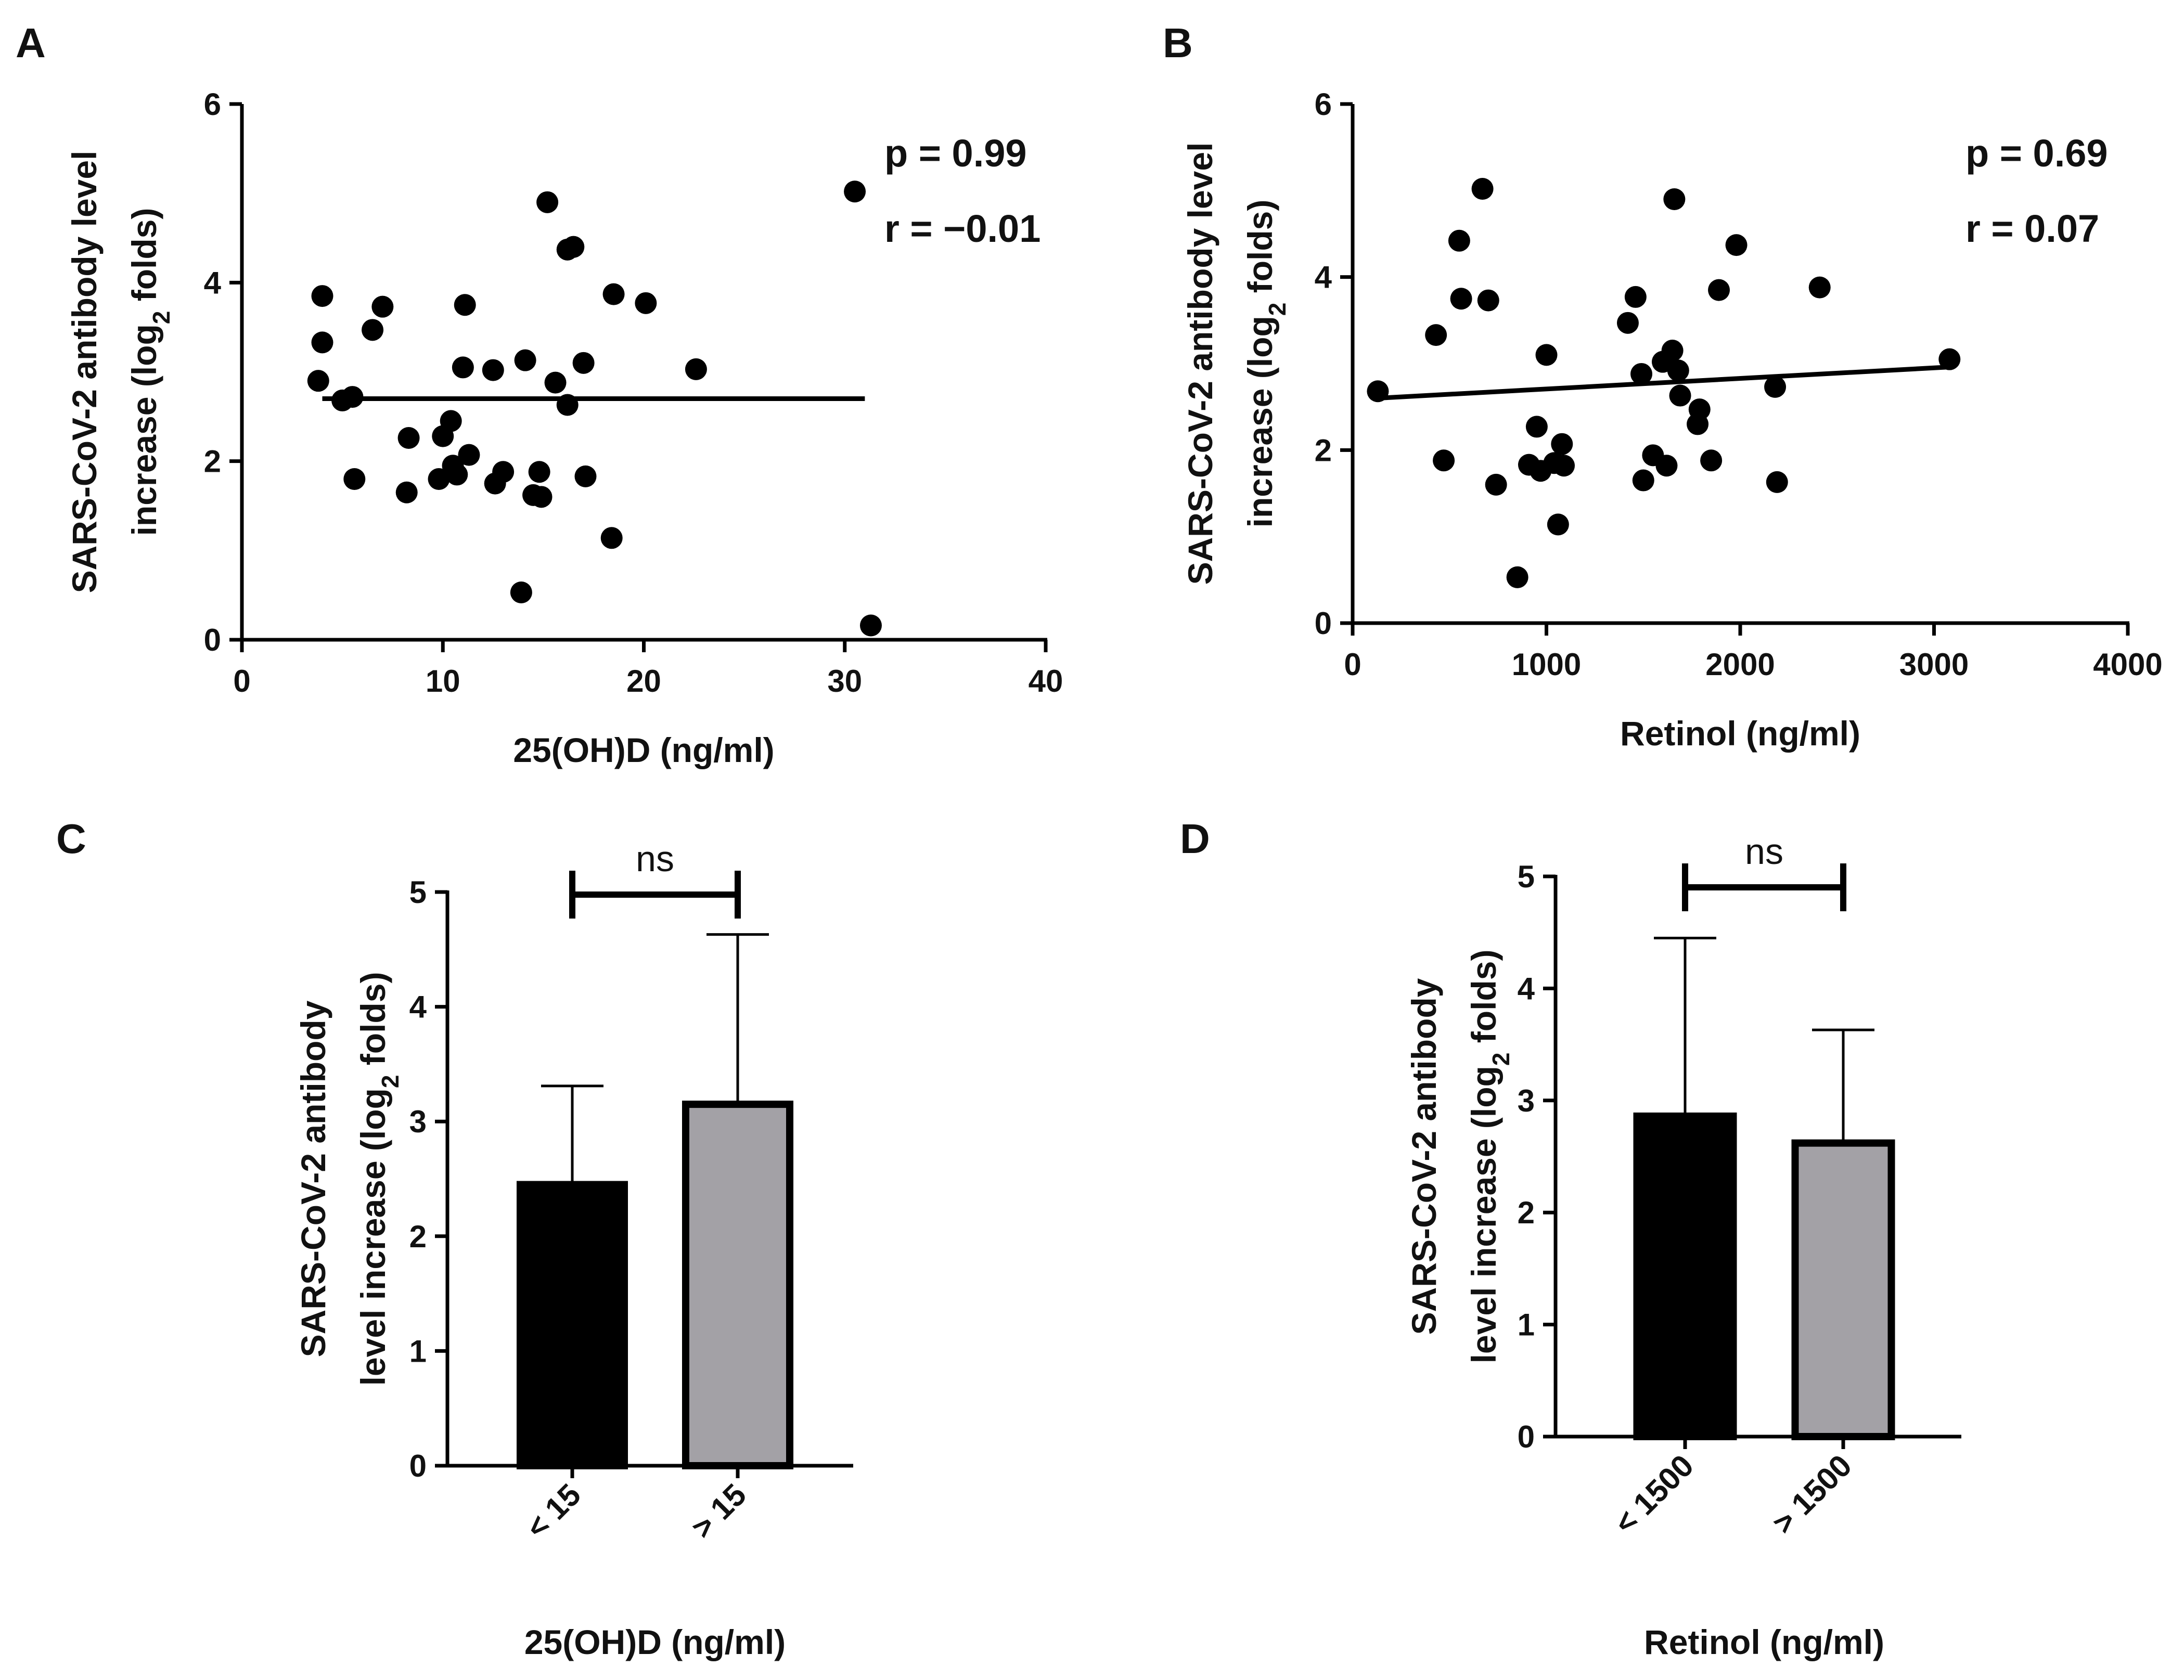 The height and width of the screenshot is (1680, 2184). Describe the element at coordinates (31, 43) in the screenshot. I see `panel-letter: A` at that location.